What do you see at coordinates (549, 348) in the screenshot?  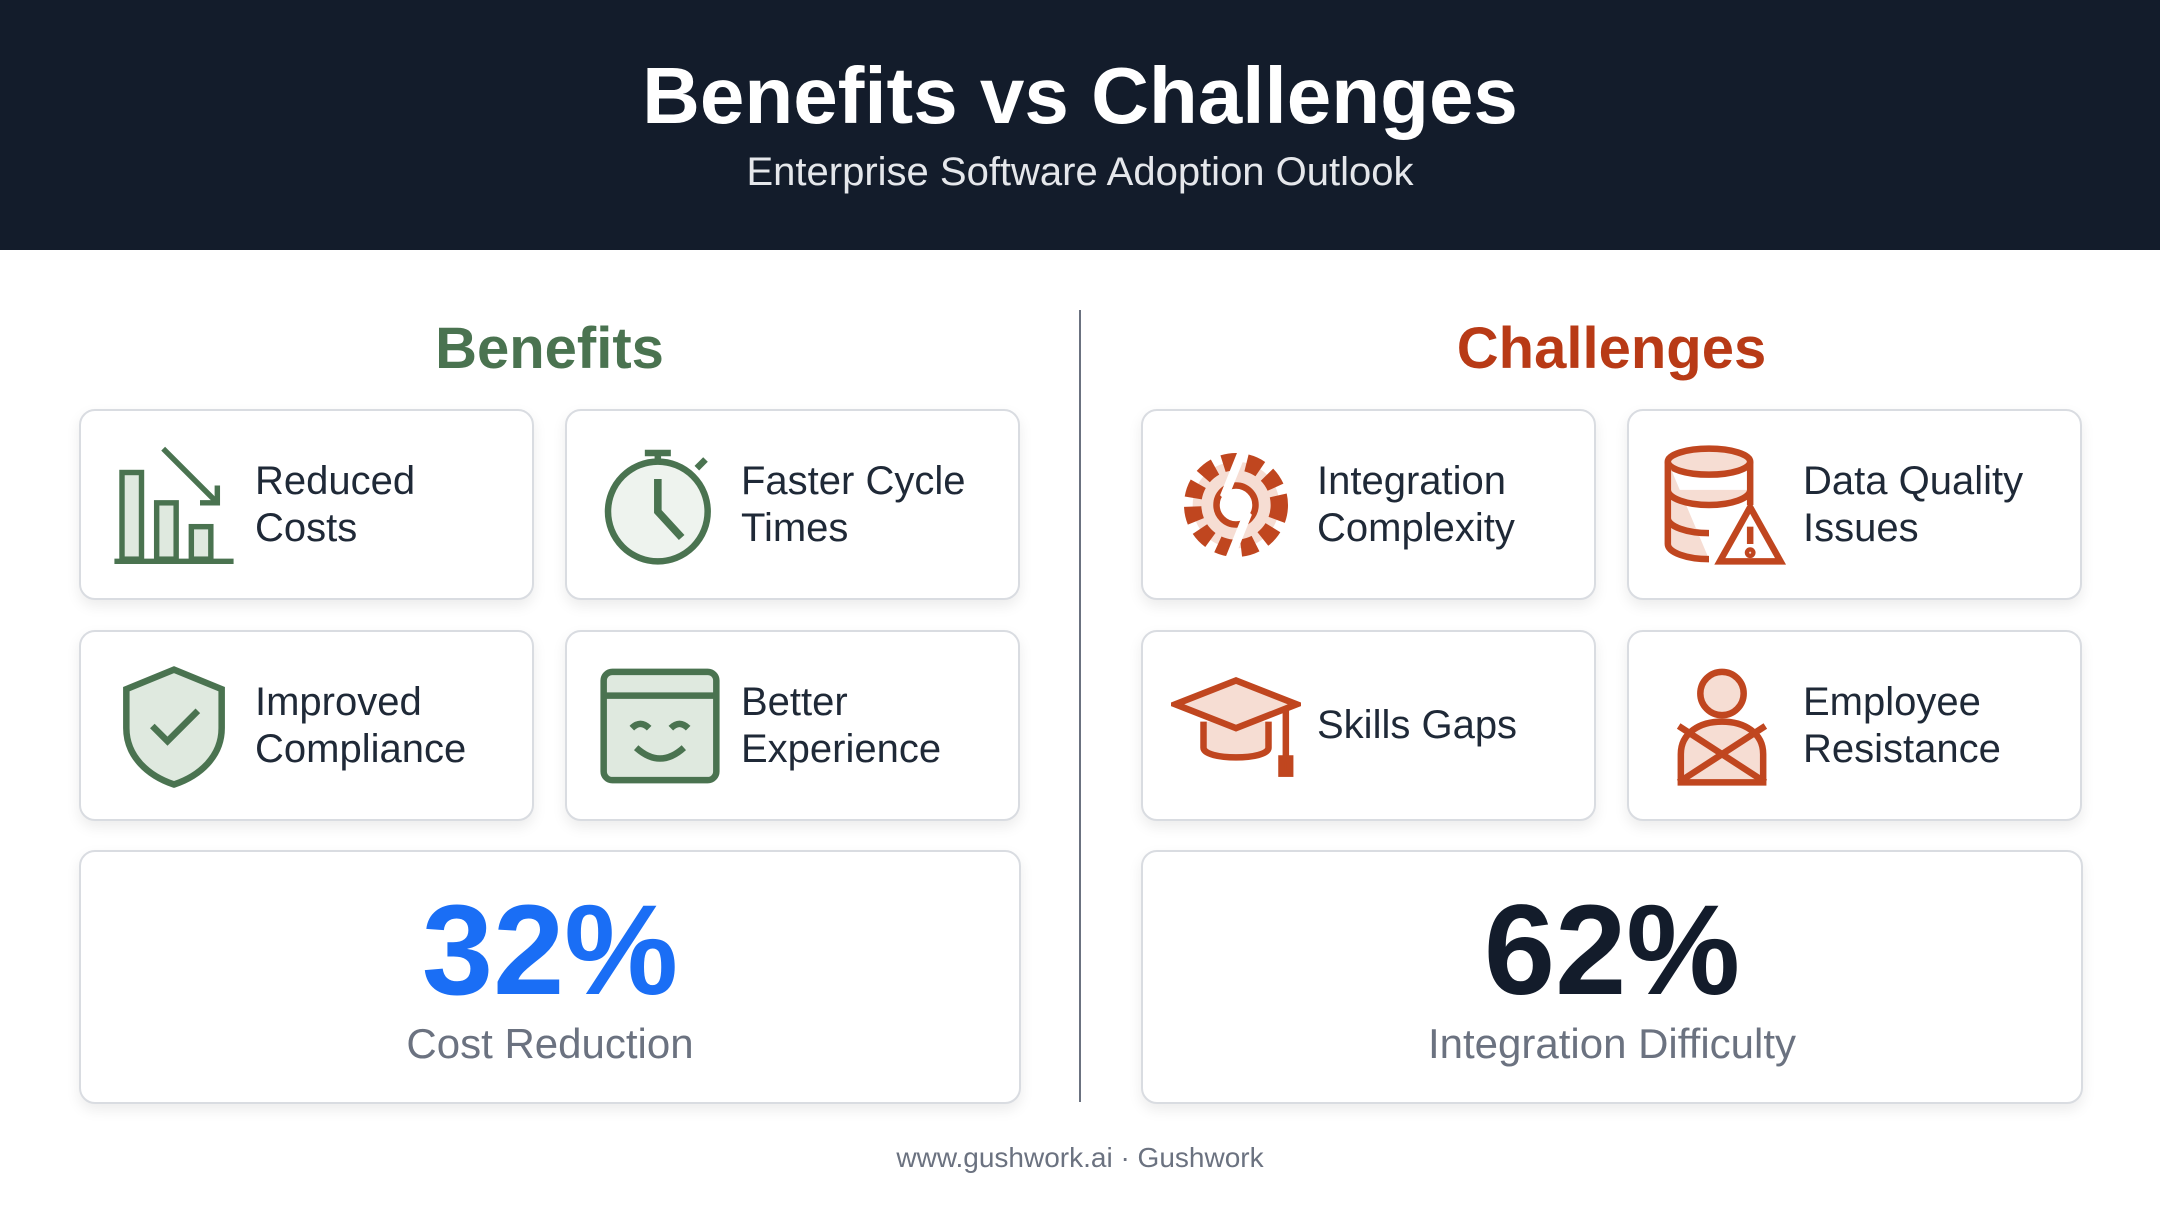 I see `benefits-heading: Benefits` at bounding box center [549, 348].